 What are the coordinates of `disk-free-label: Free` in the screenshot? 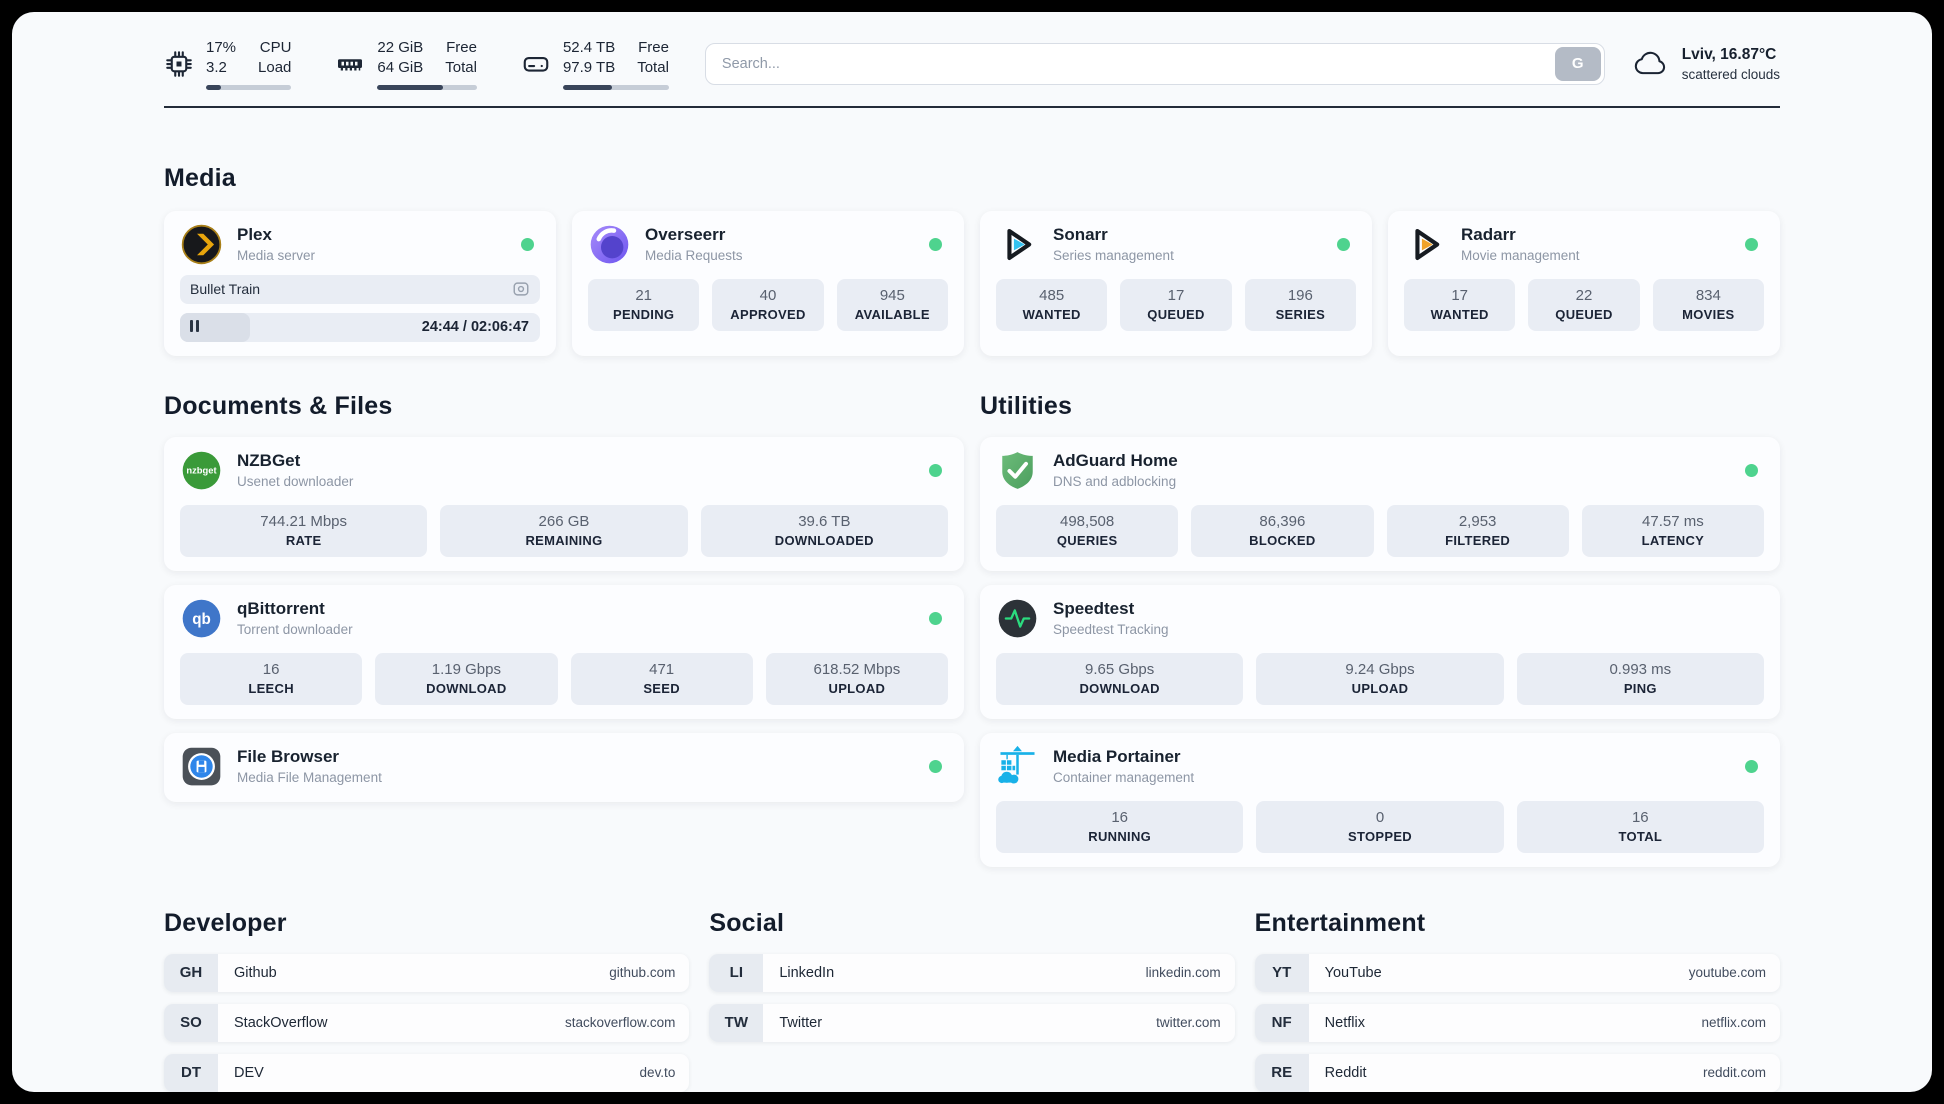 It's located at (653, 47).